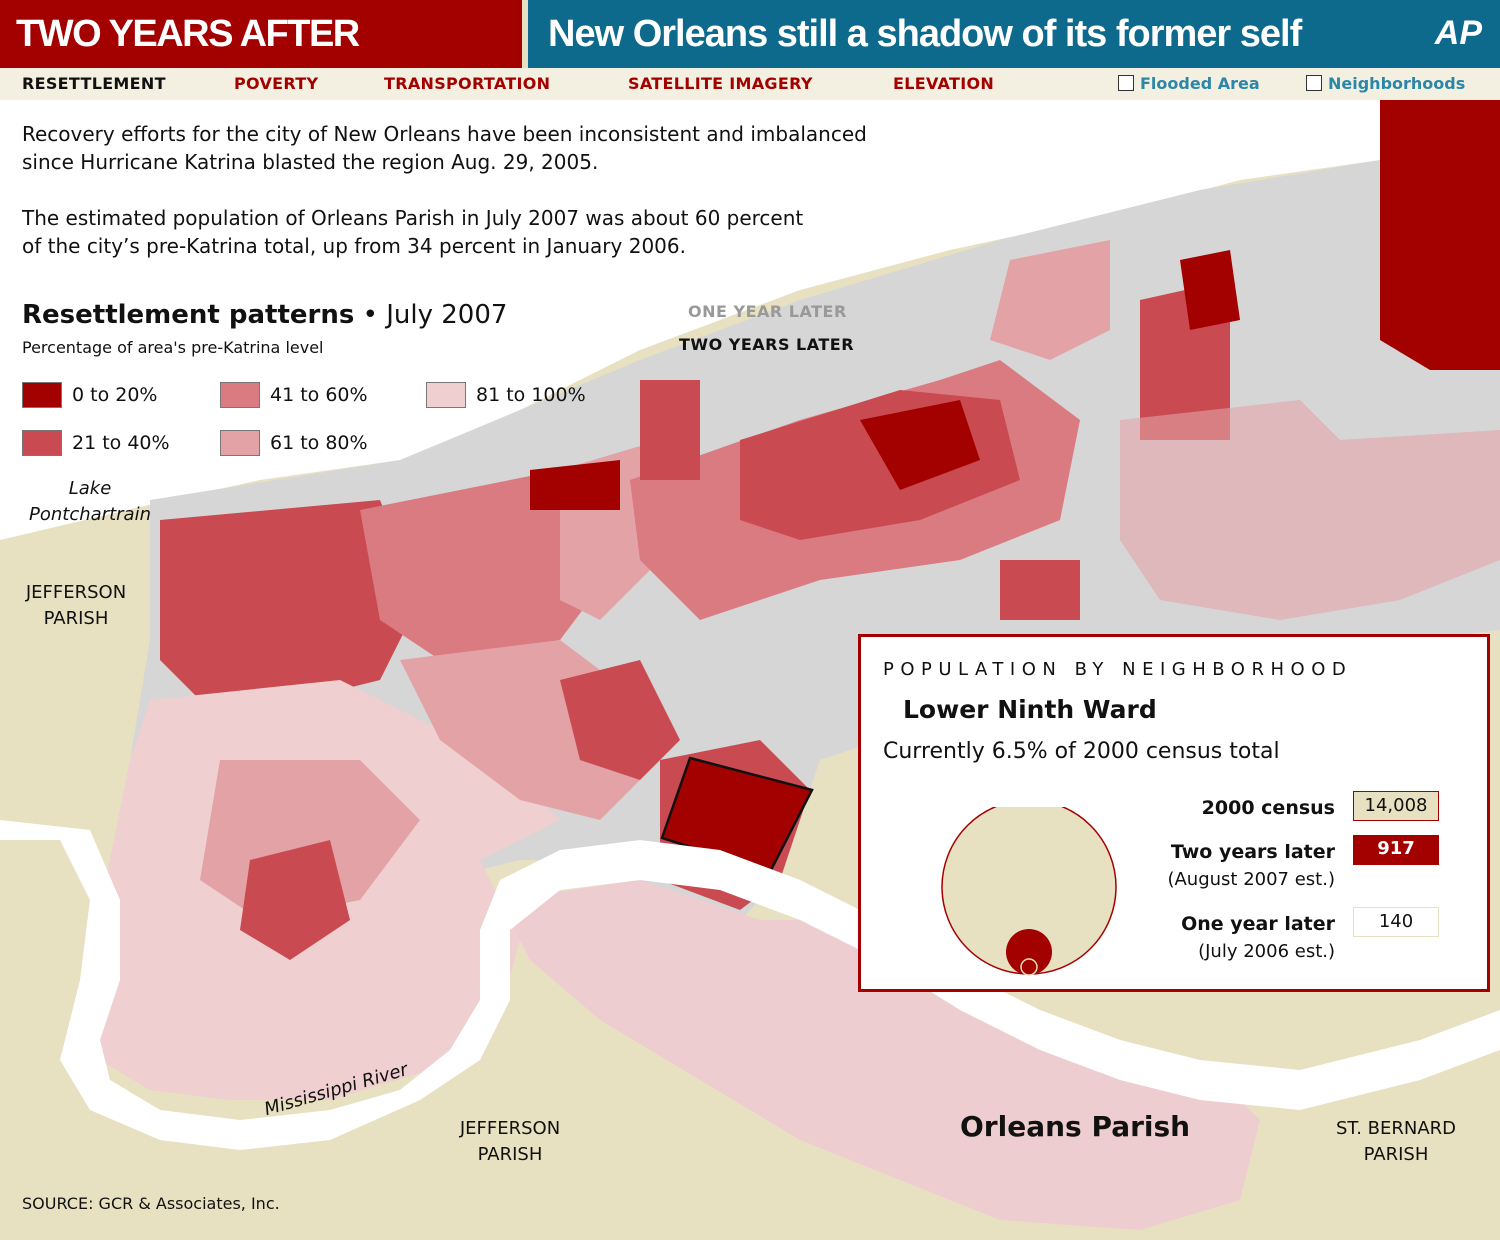  What do you see at coordinates (510, 1141) in the screenshot?
I see `jefferson-parish-label-south: JEFFERSON PARISH` at bounding box center [510, 1141].